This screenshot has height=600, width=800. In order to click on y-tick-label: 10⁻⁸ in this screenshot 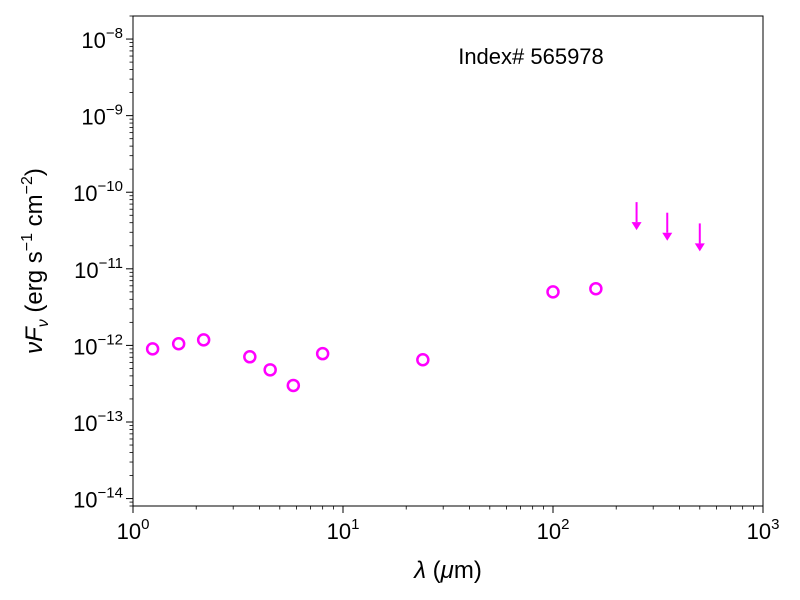, I will do `click(102, 39)`.